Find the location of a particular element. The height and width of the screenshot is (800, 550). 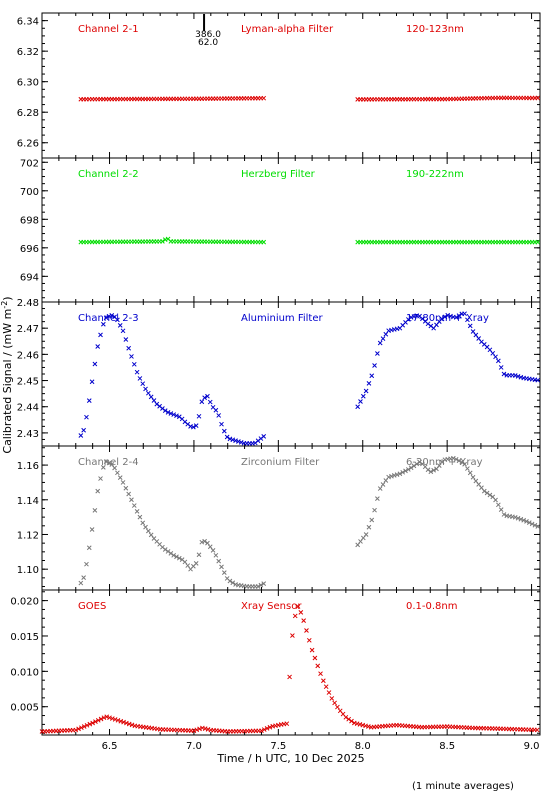

x-tick-label: 8.5 is located at coordinates (447, 746).